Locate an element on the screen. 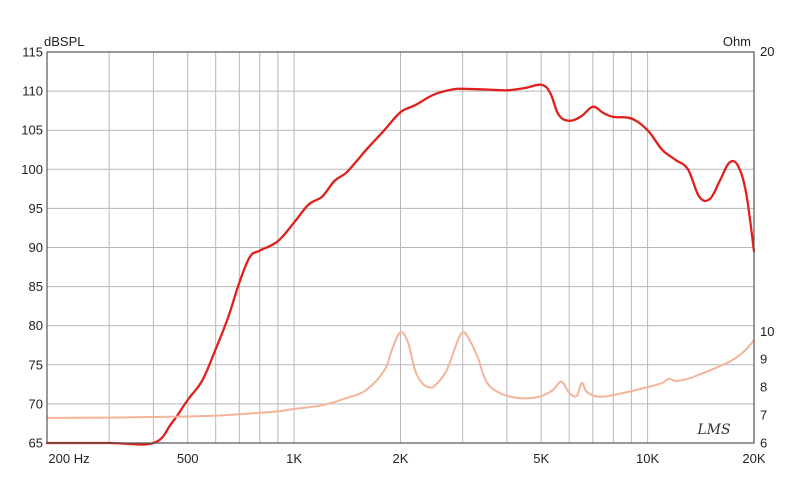  x-tick-labels: 200 Hz 500 1K 2K 5K 10K 20K is located at coordinates (406, 458).